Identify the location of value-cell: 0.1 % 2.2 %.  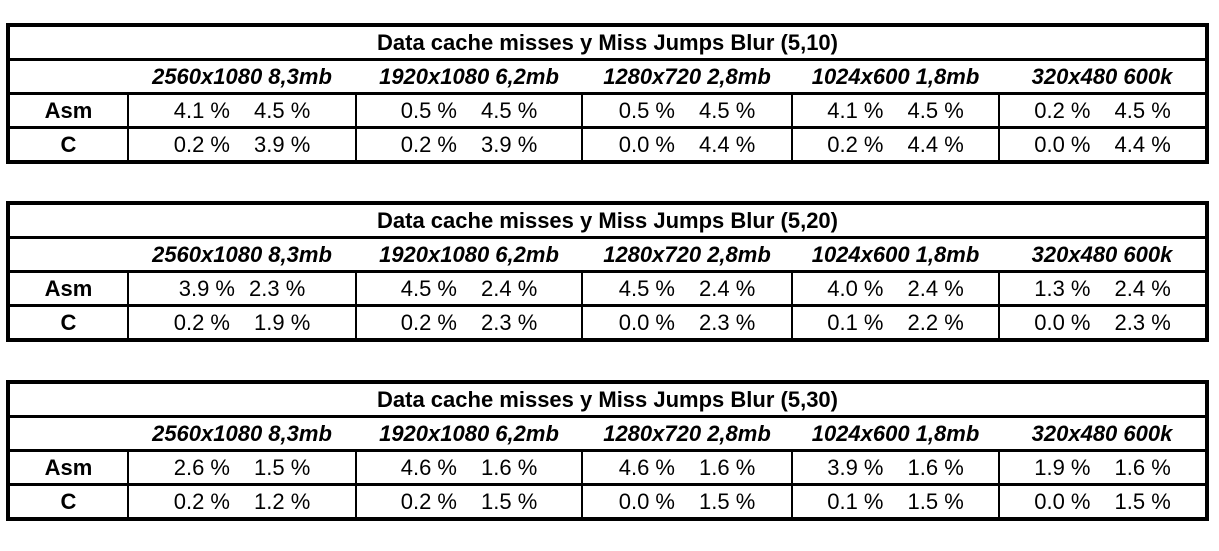
(895, 322).